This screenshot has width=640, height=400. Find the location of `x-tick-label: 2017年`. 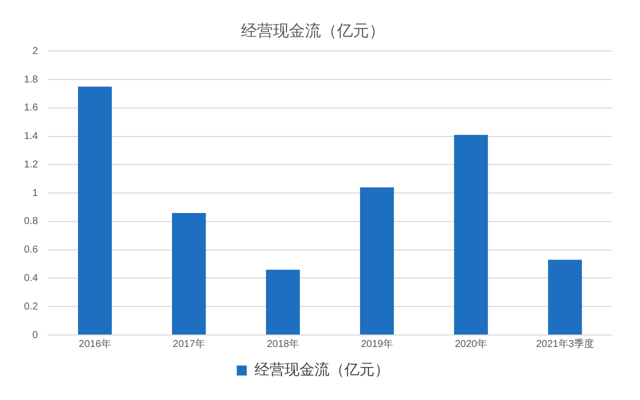

x-tick-label: 2017年 is located at coordinates (189, 344).